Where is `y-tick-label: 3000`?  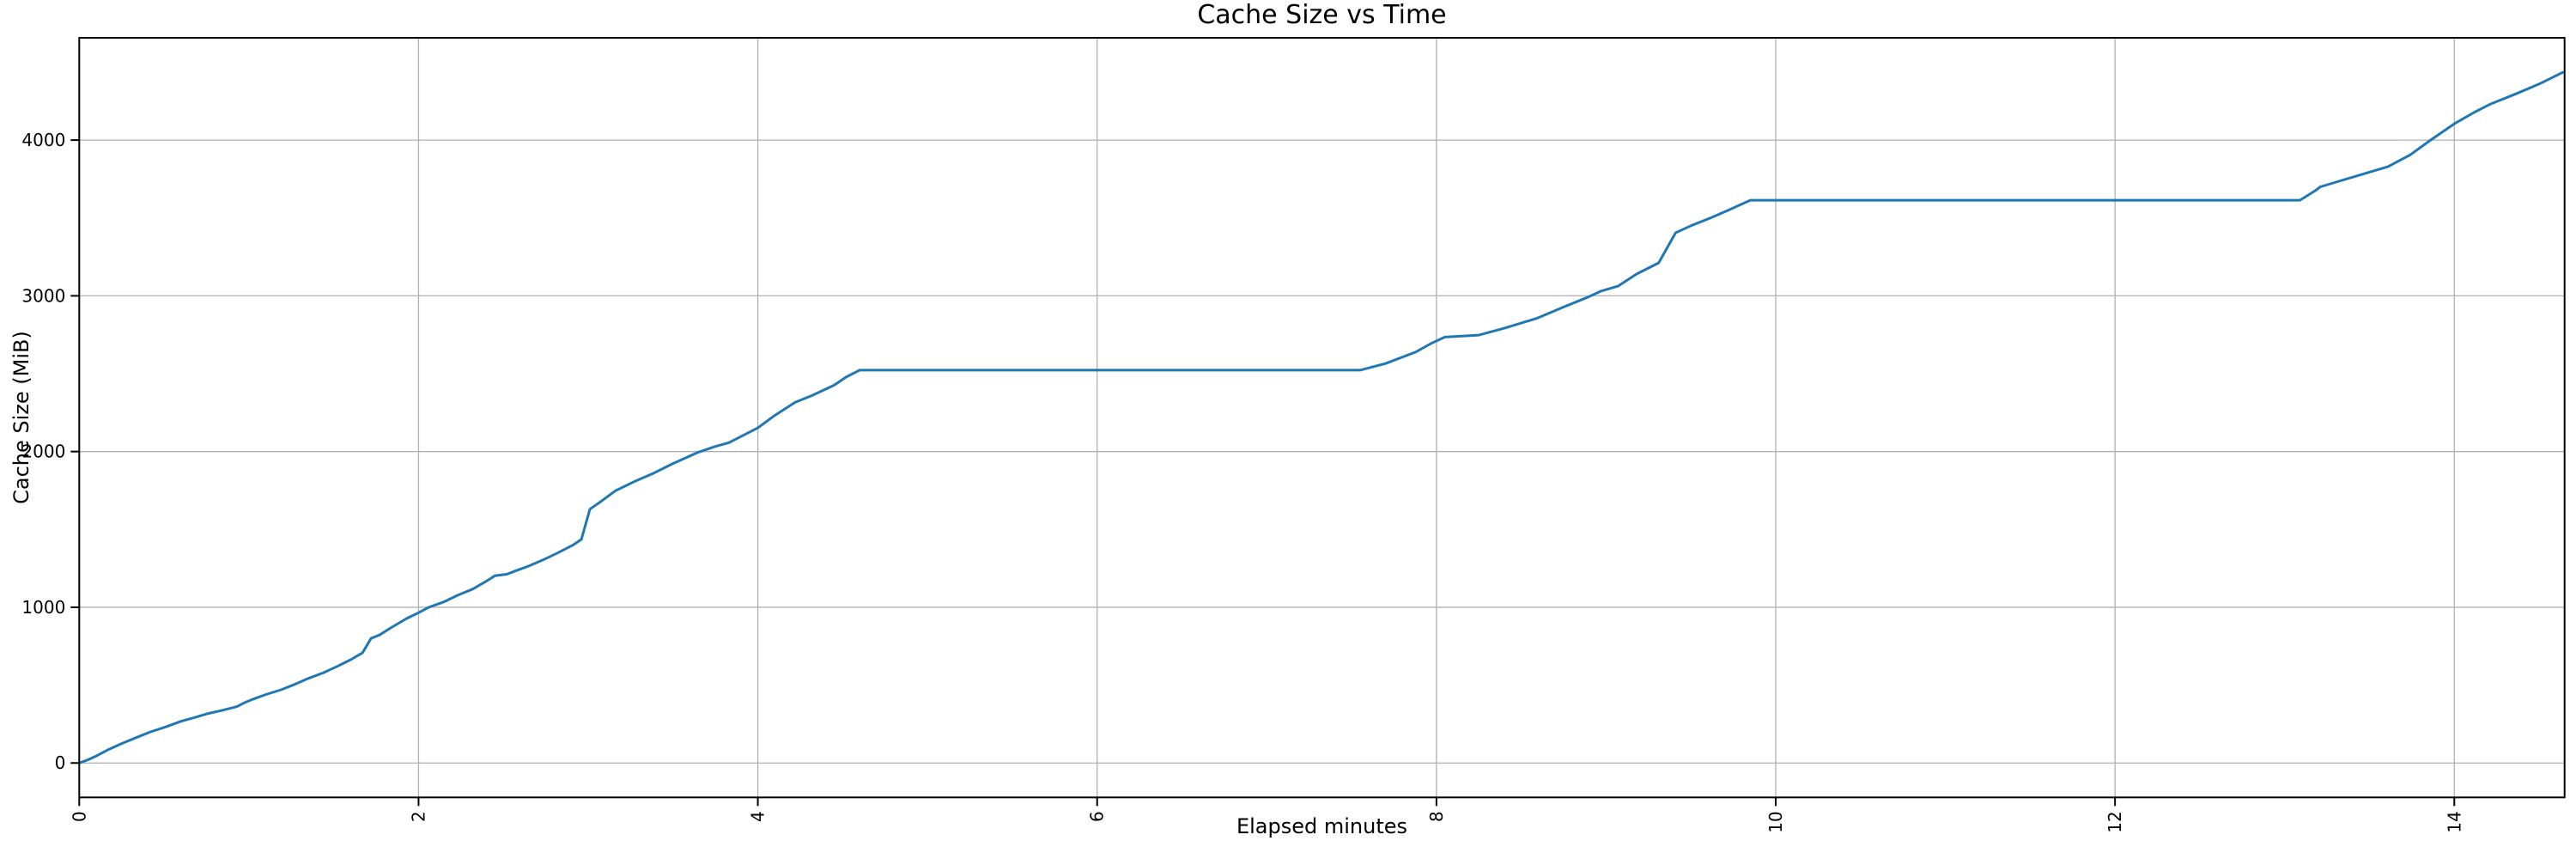
y-tick-label: 3000 is located at coordinates (43, 295).